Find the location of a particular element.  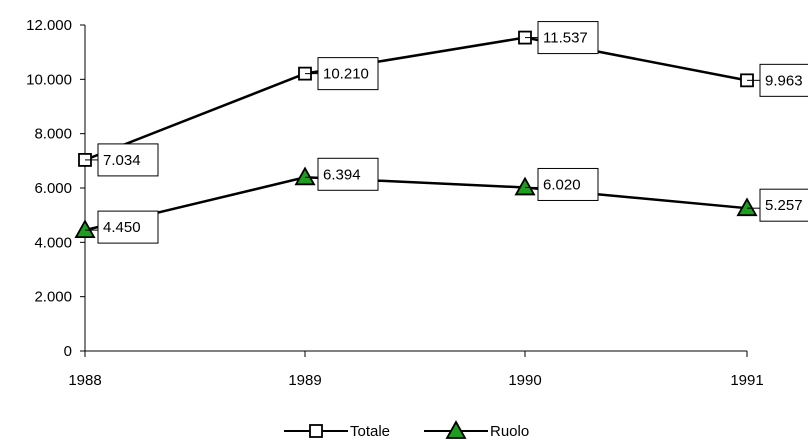

data-label-ruolo: 6.394 is located at coordinates (342, 174).